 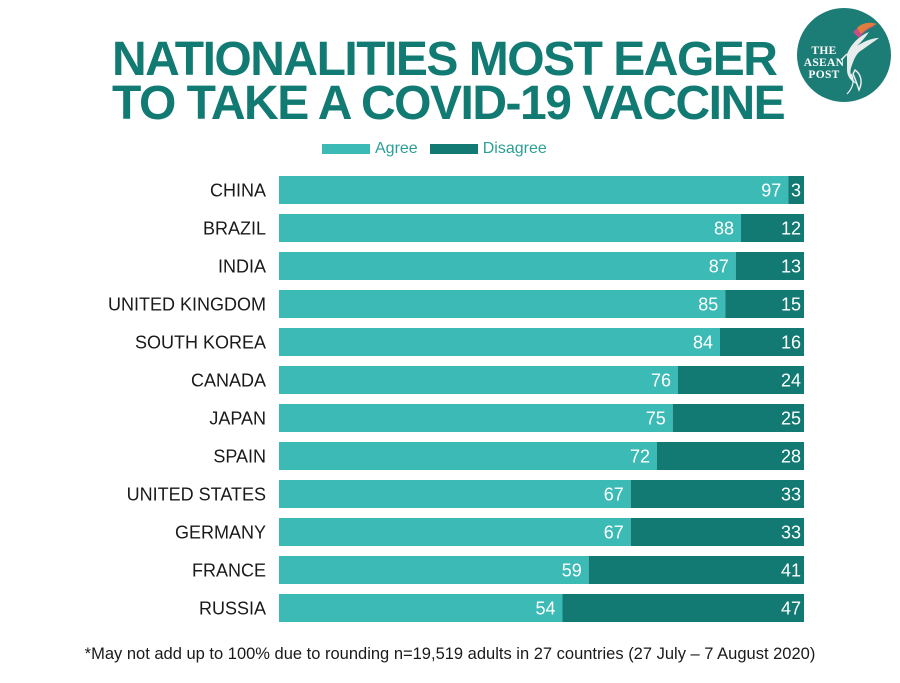 What do you see at coordinates (762, 342) in the screenshot?
I see `bar-disagree-south-korea` at bounding box center [762, 342].